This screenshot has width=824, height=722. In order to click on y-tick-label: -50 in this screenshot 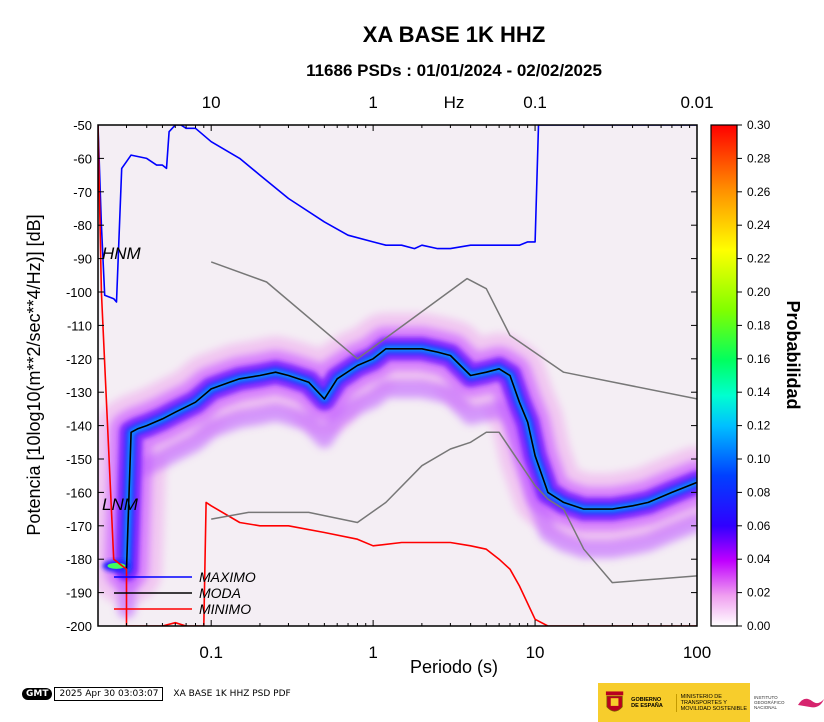, I will do `click(82, 125)`.